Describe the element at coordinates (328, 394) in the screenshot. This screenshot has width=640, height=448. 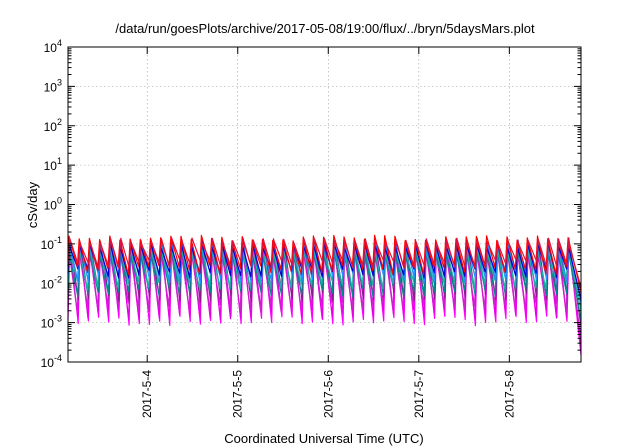
I see `x-tick-label: 2017-5-6` at that location.